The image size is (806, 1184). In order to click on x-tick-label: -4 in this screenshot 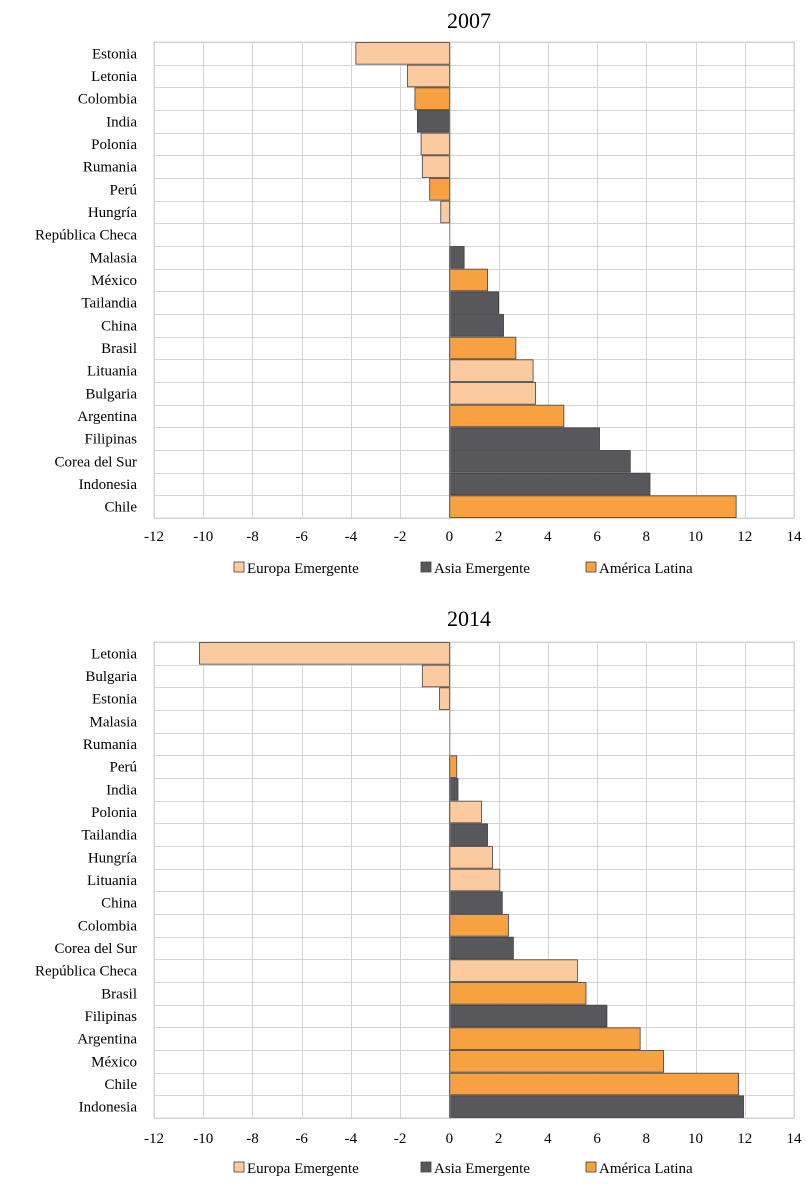, I will do `click(351, 537)`.